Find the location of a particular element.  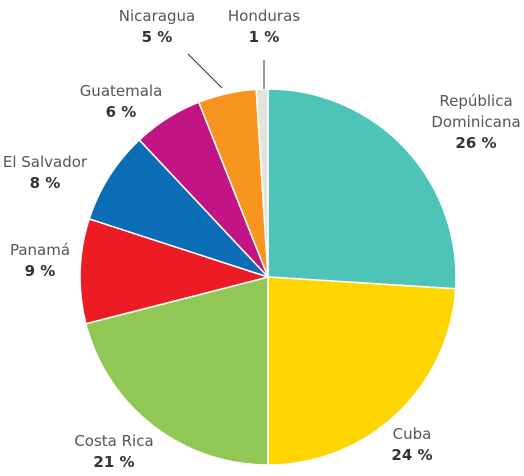

slice-value-label: 21 % is located at coordinates (113, 462).